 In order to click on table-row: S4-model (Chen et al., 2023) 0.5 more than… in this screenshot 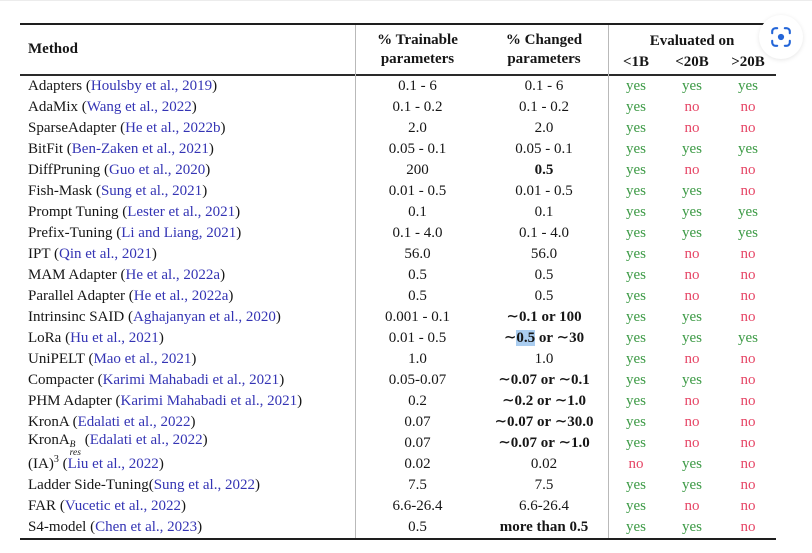, I will do `click(398, 527)`.